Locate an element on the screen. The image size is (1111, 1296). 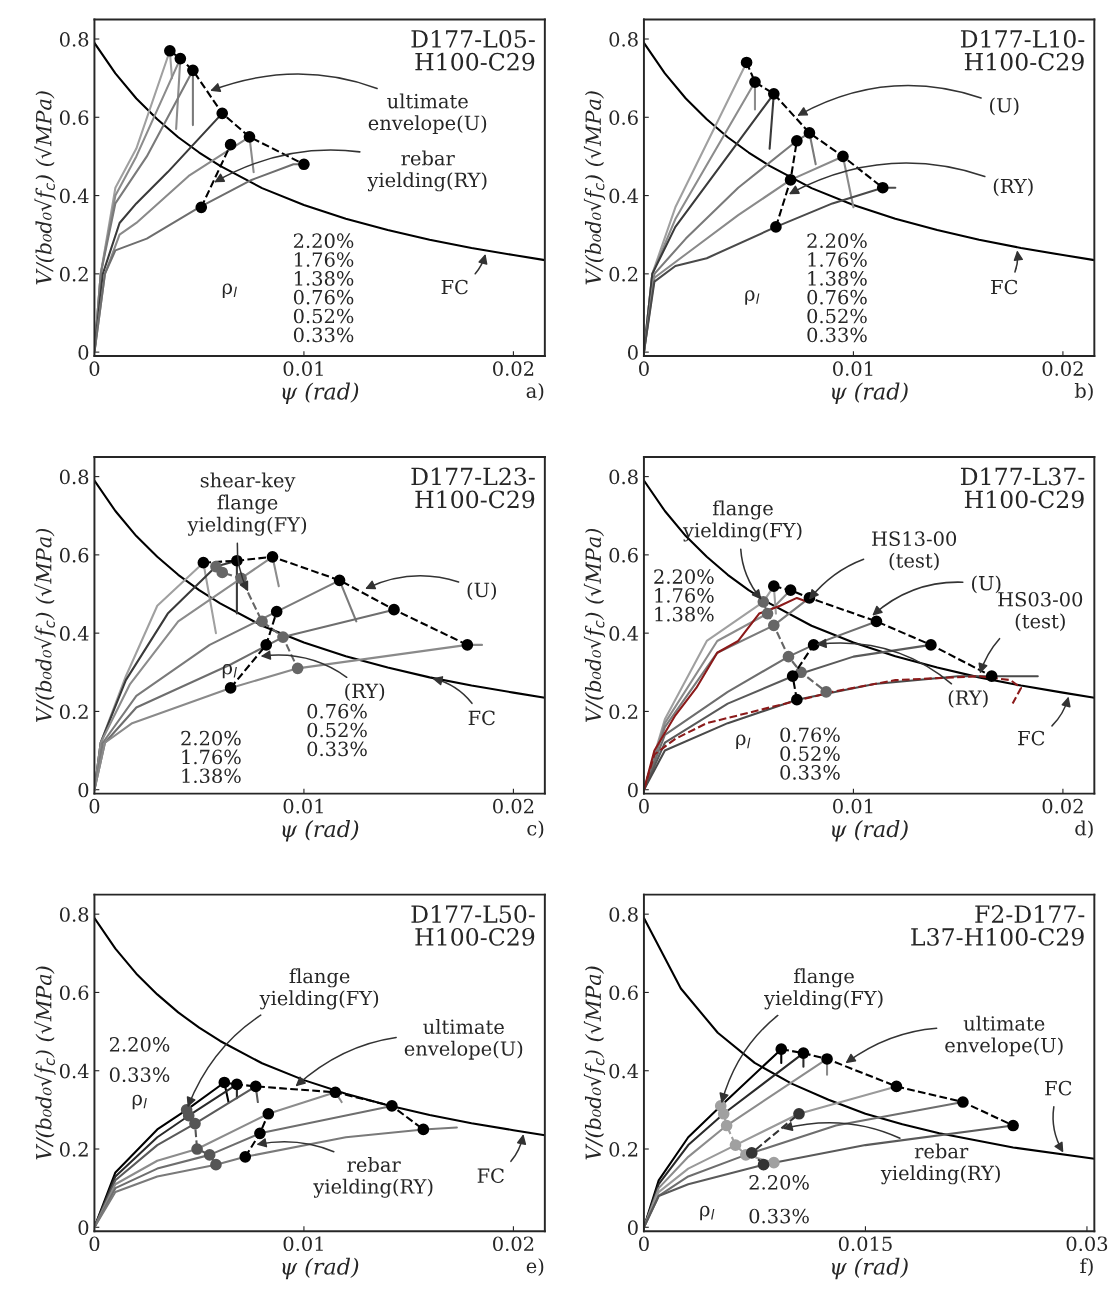
annotation: D177-L05- H100-C29 is located at coordinates (473, 50).